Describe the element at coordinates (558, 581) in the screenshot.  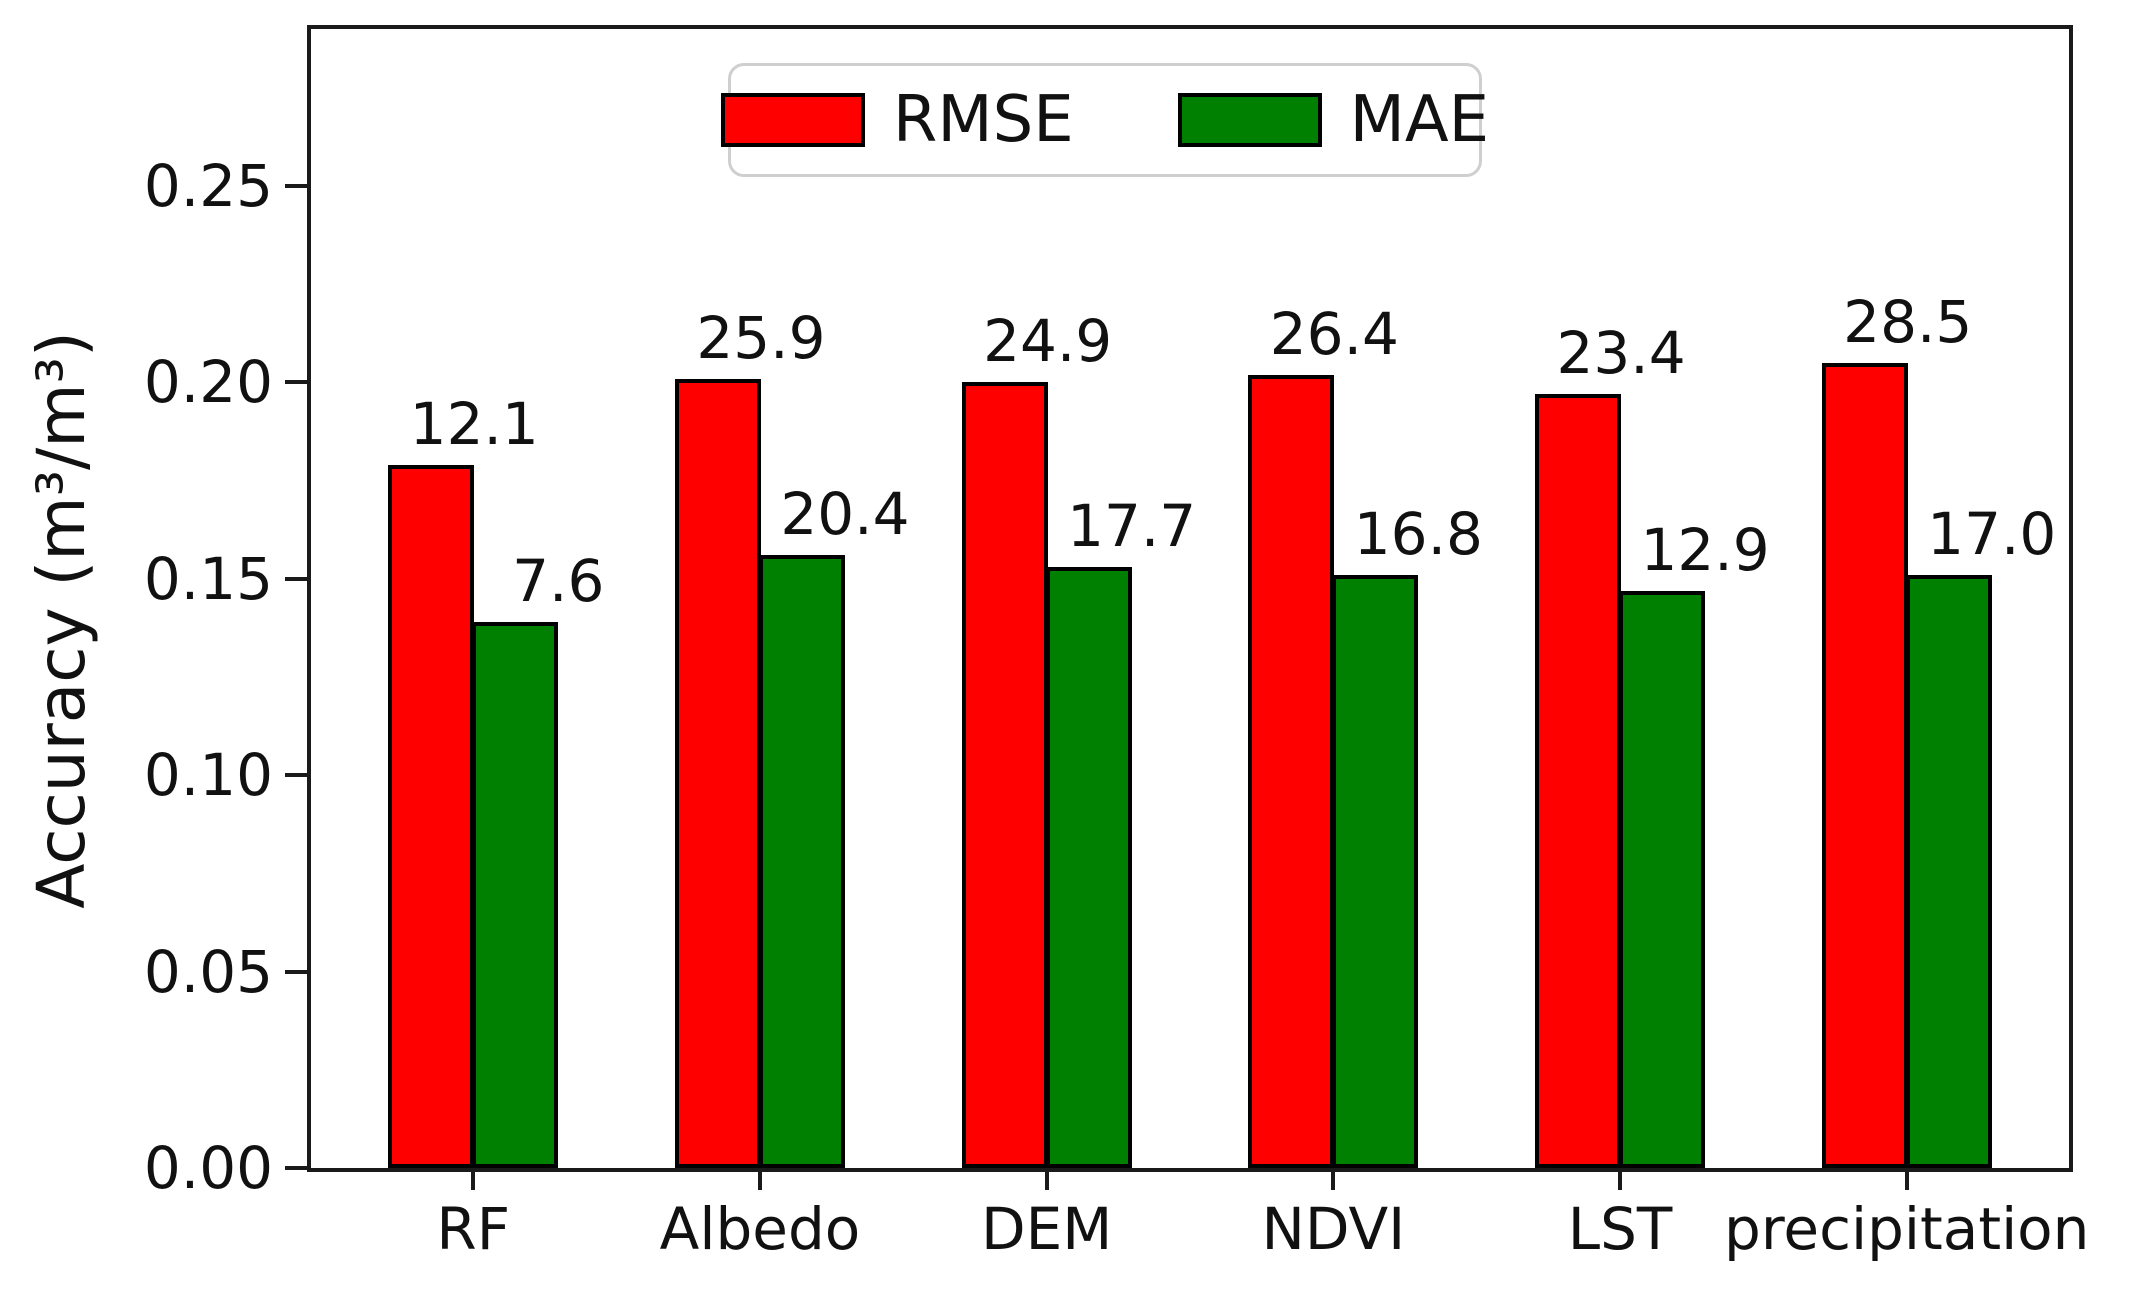
I see `bar-value-label-mae-rf: 7.6` at that location.